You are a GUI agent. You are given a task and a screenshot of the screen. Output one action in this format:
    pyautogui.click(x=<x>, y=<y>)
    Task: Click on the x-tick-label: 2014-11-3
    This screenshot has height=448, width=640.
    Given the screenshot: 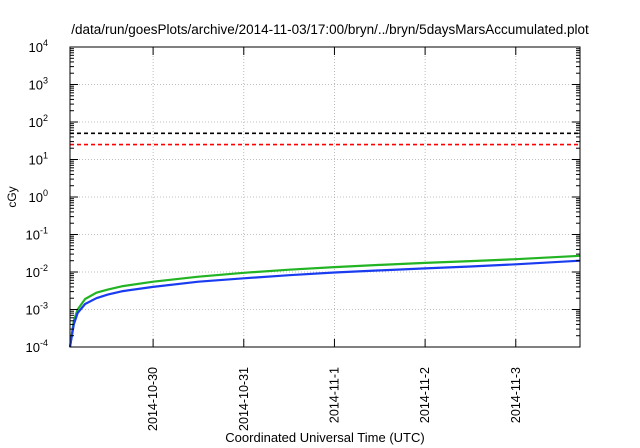 What is the action you would take?
    pyautogui.click(x=516, y=395)
    